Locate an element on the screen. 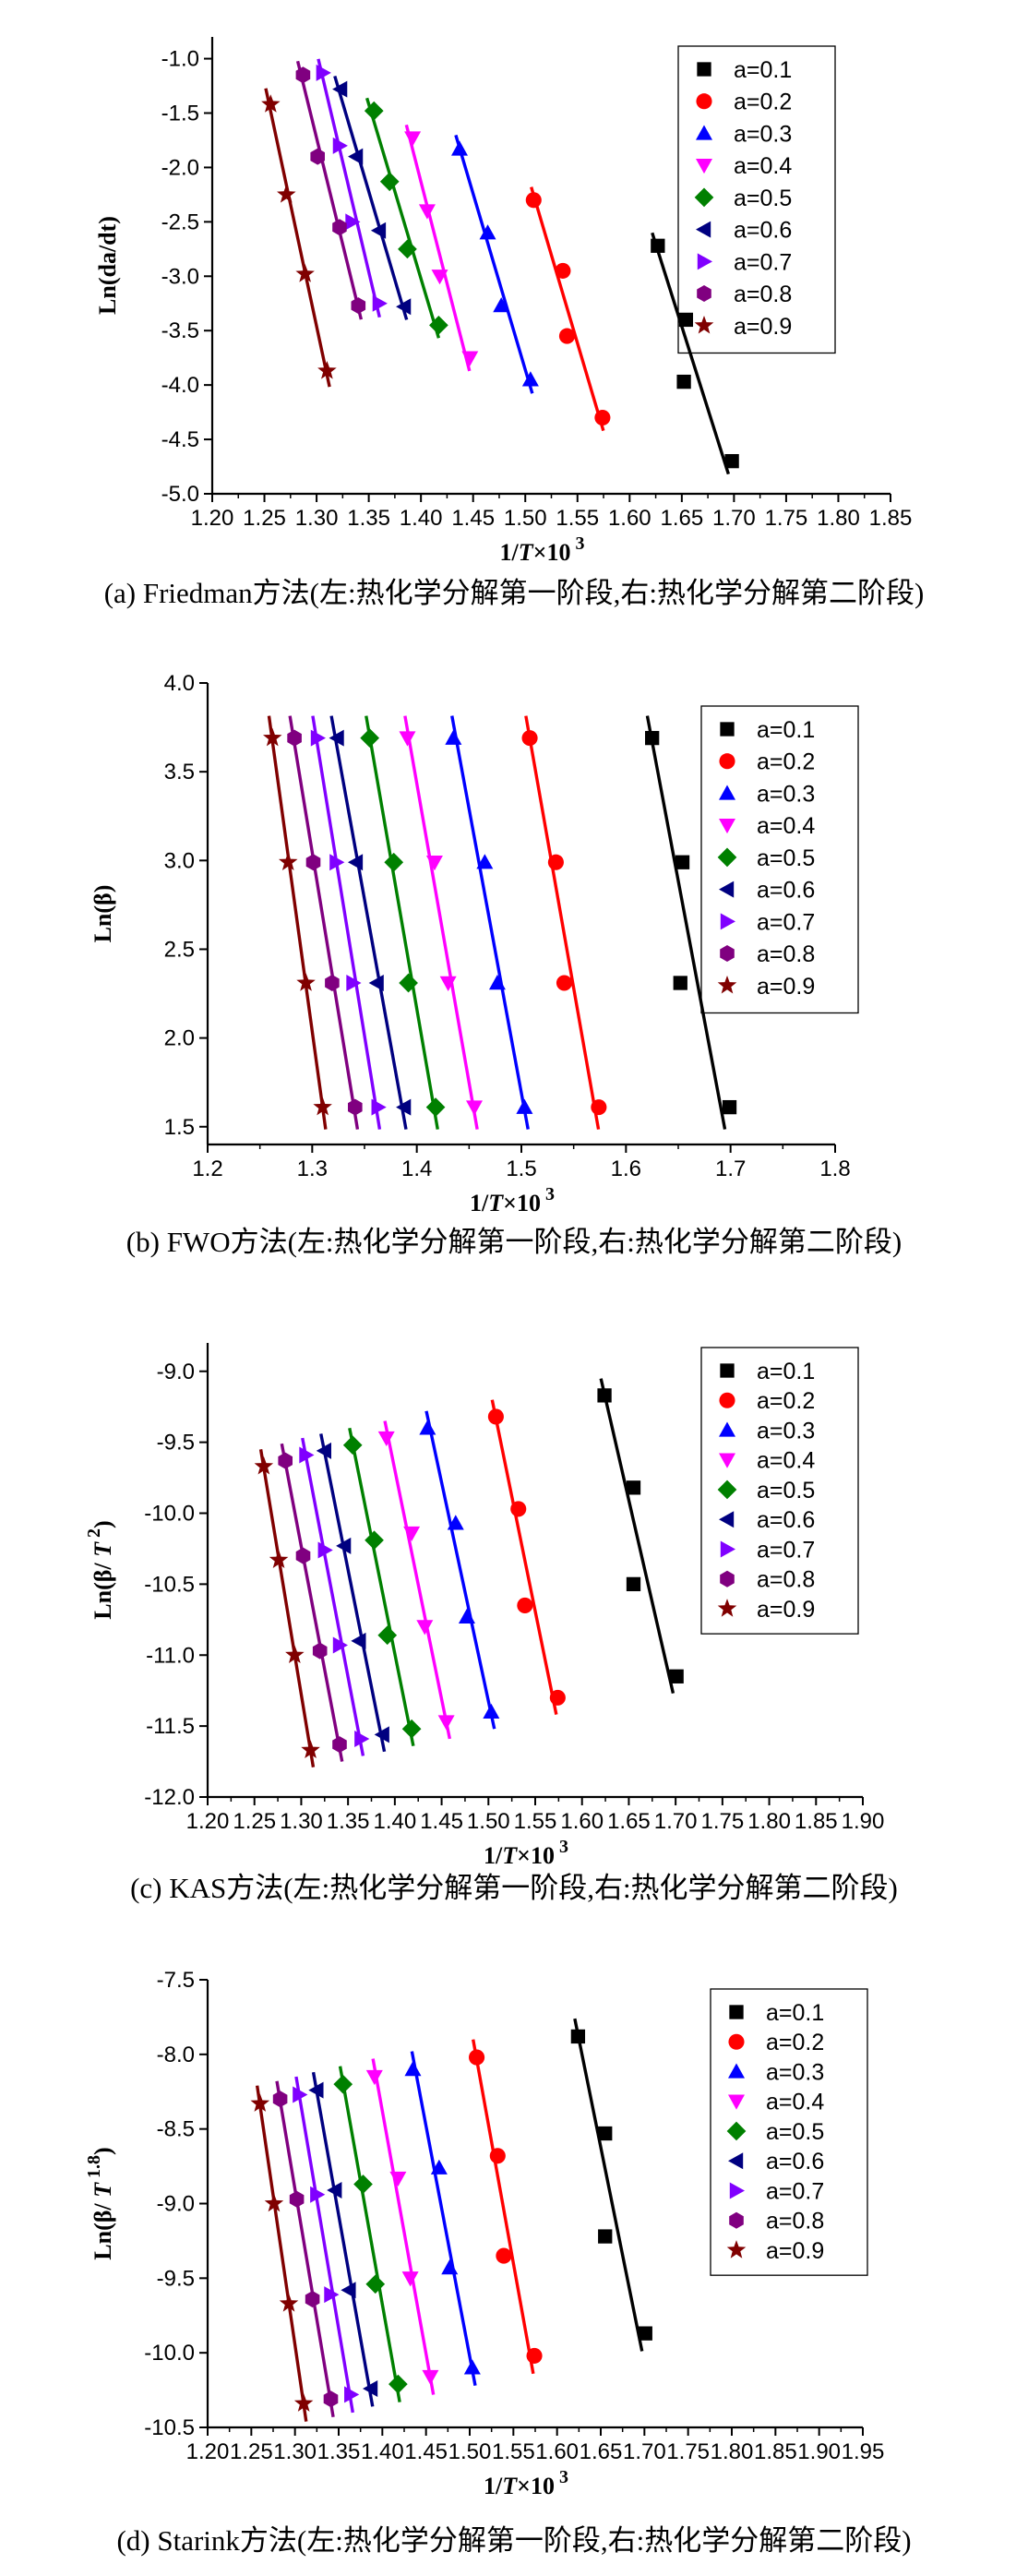 The image size is (1028, 2576). x-tick-label-c-14: 1.90 is located at coordinates (863, 1822).